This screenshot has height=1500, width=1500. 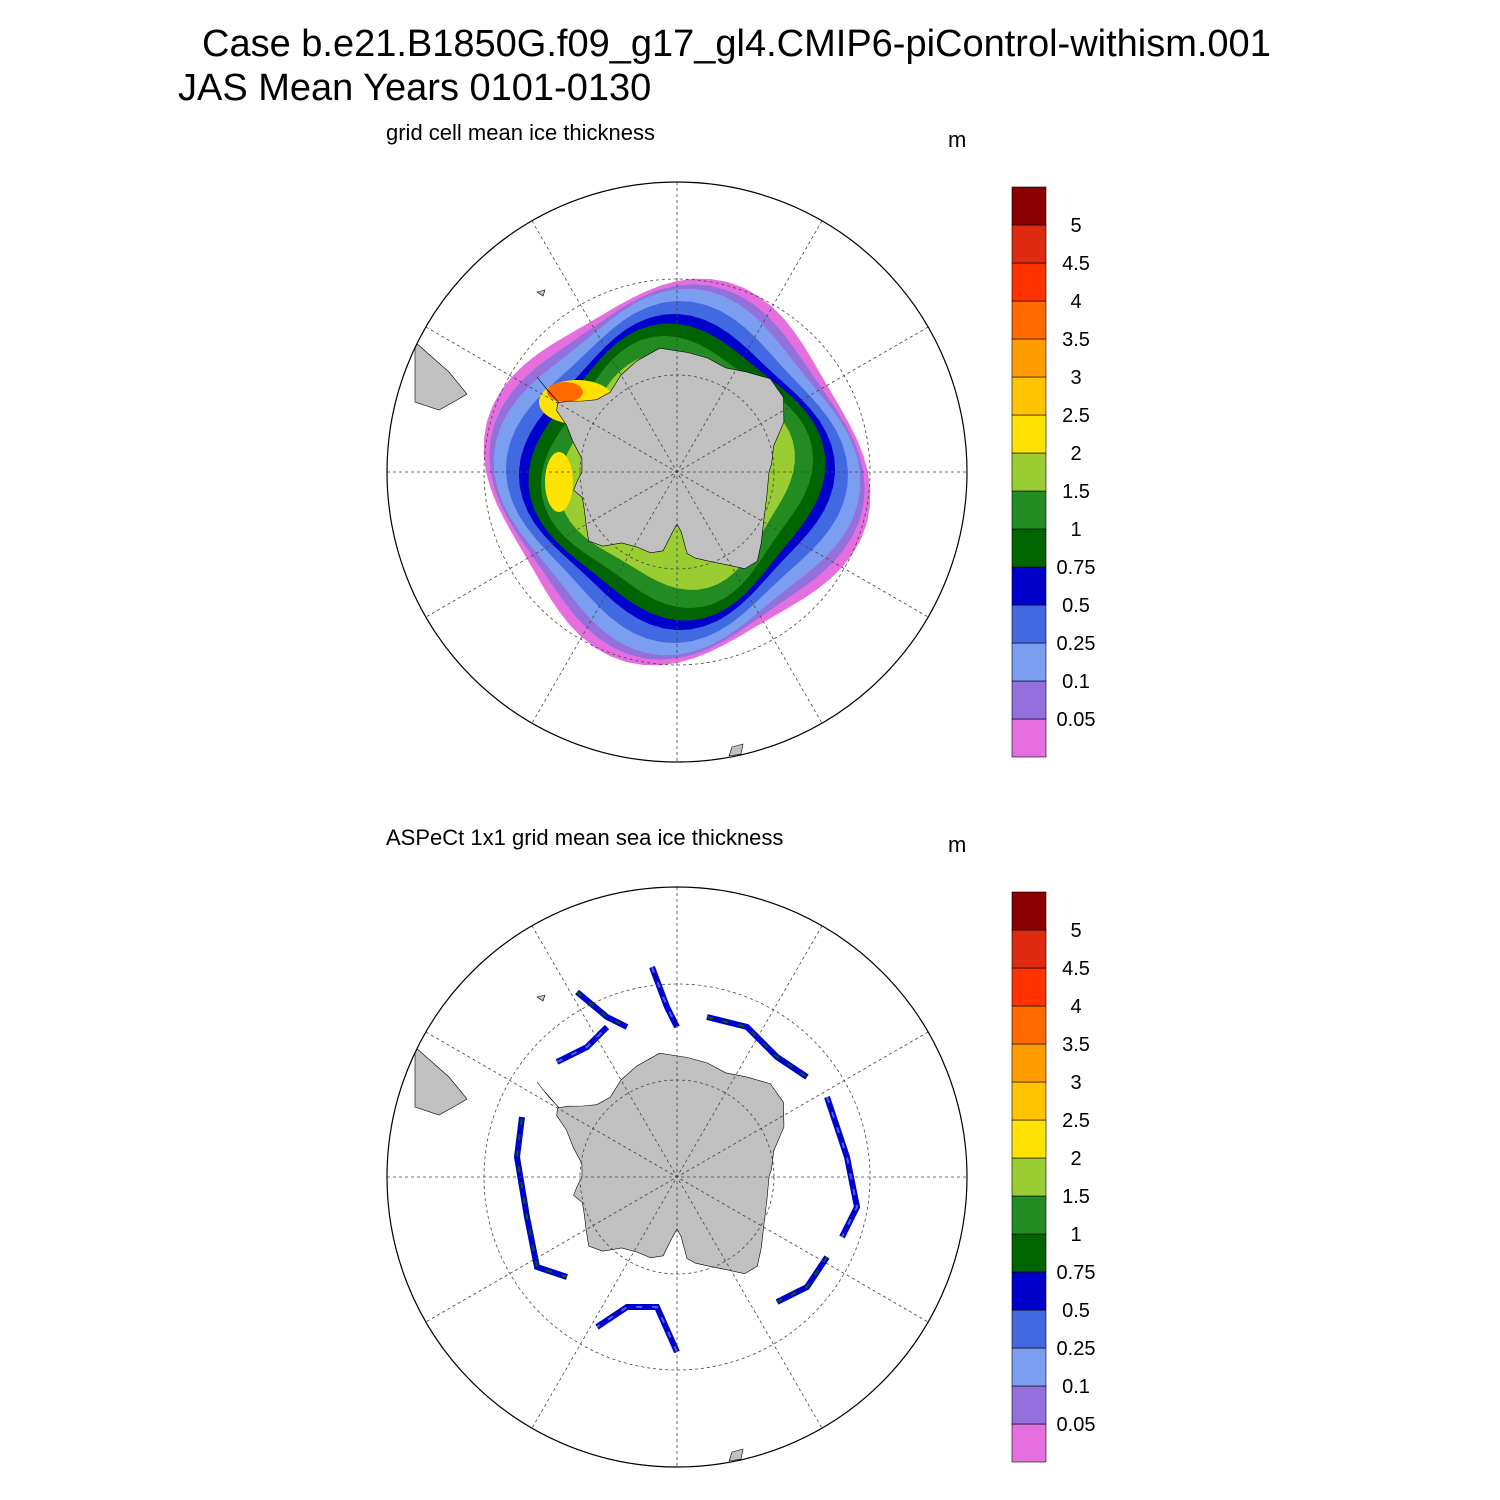 What do you see at coordinates (541, 293) in the screenshot?
I see `panel1-island` at bounding box center [541, 293].